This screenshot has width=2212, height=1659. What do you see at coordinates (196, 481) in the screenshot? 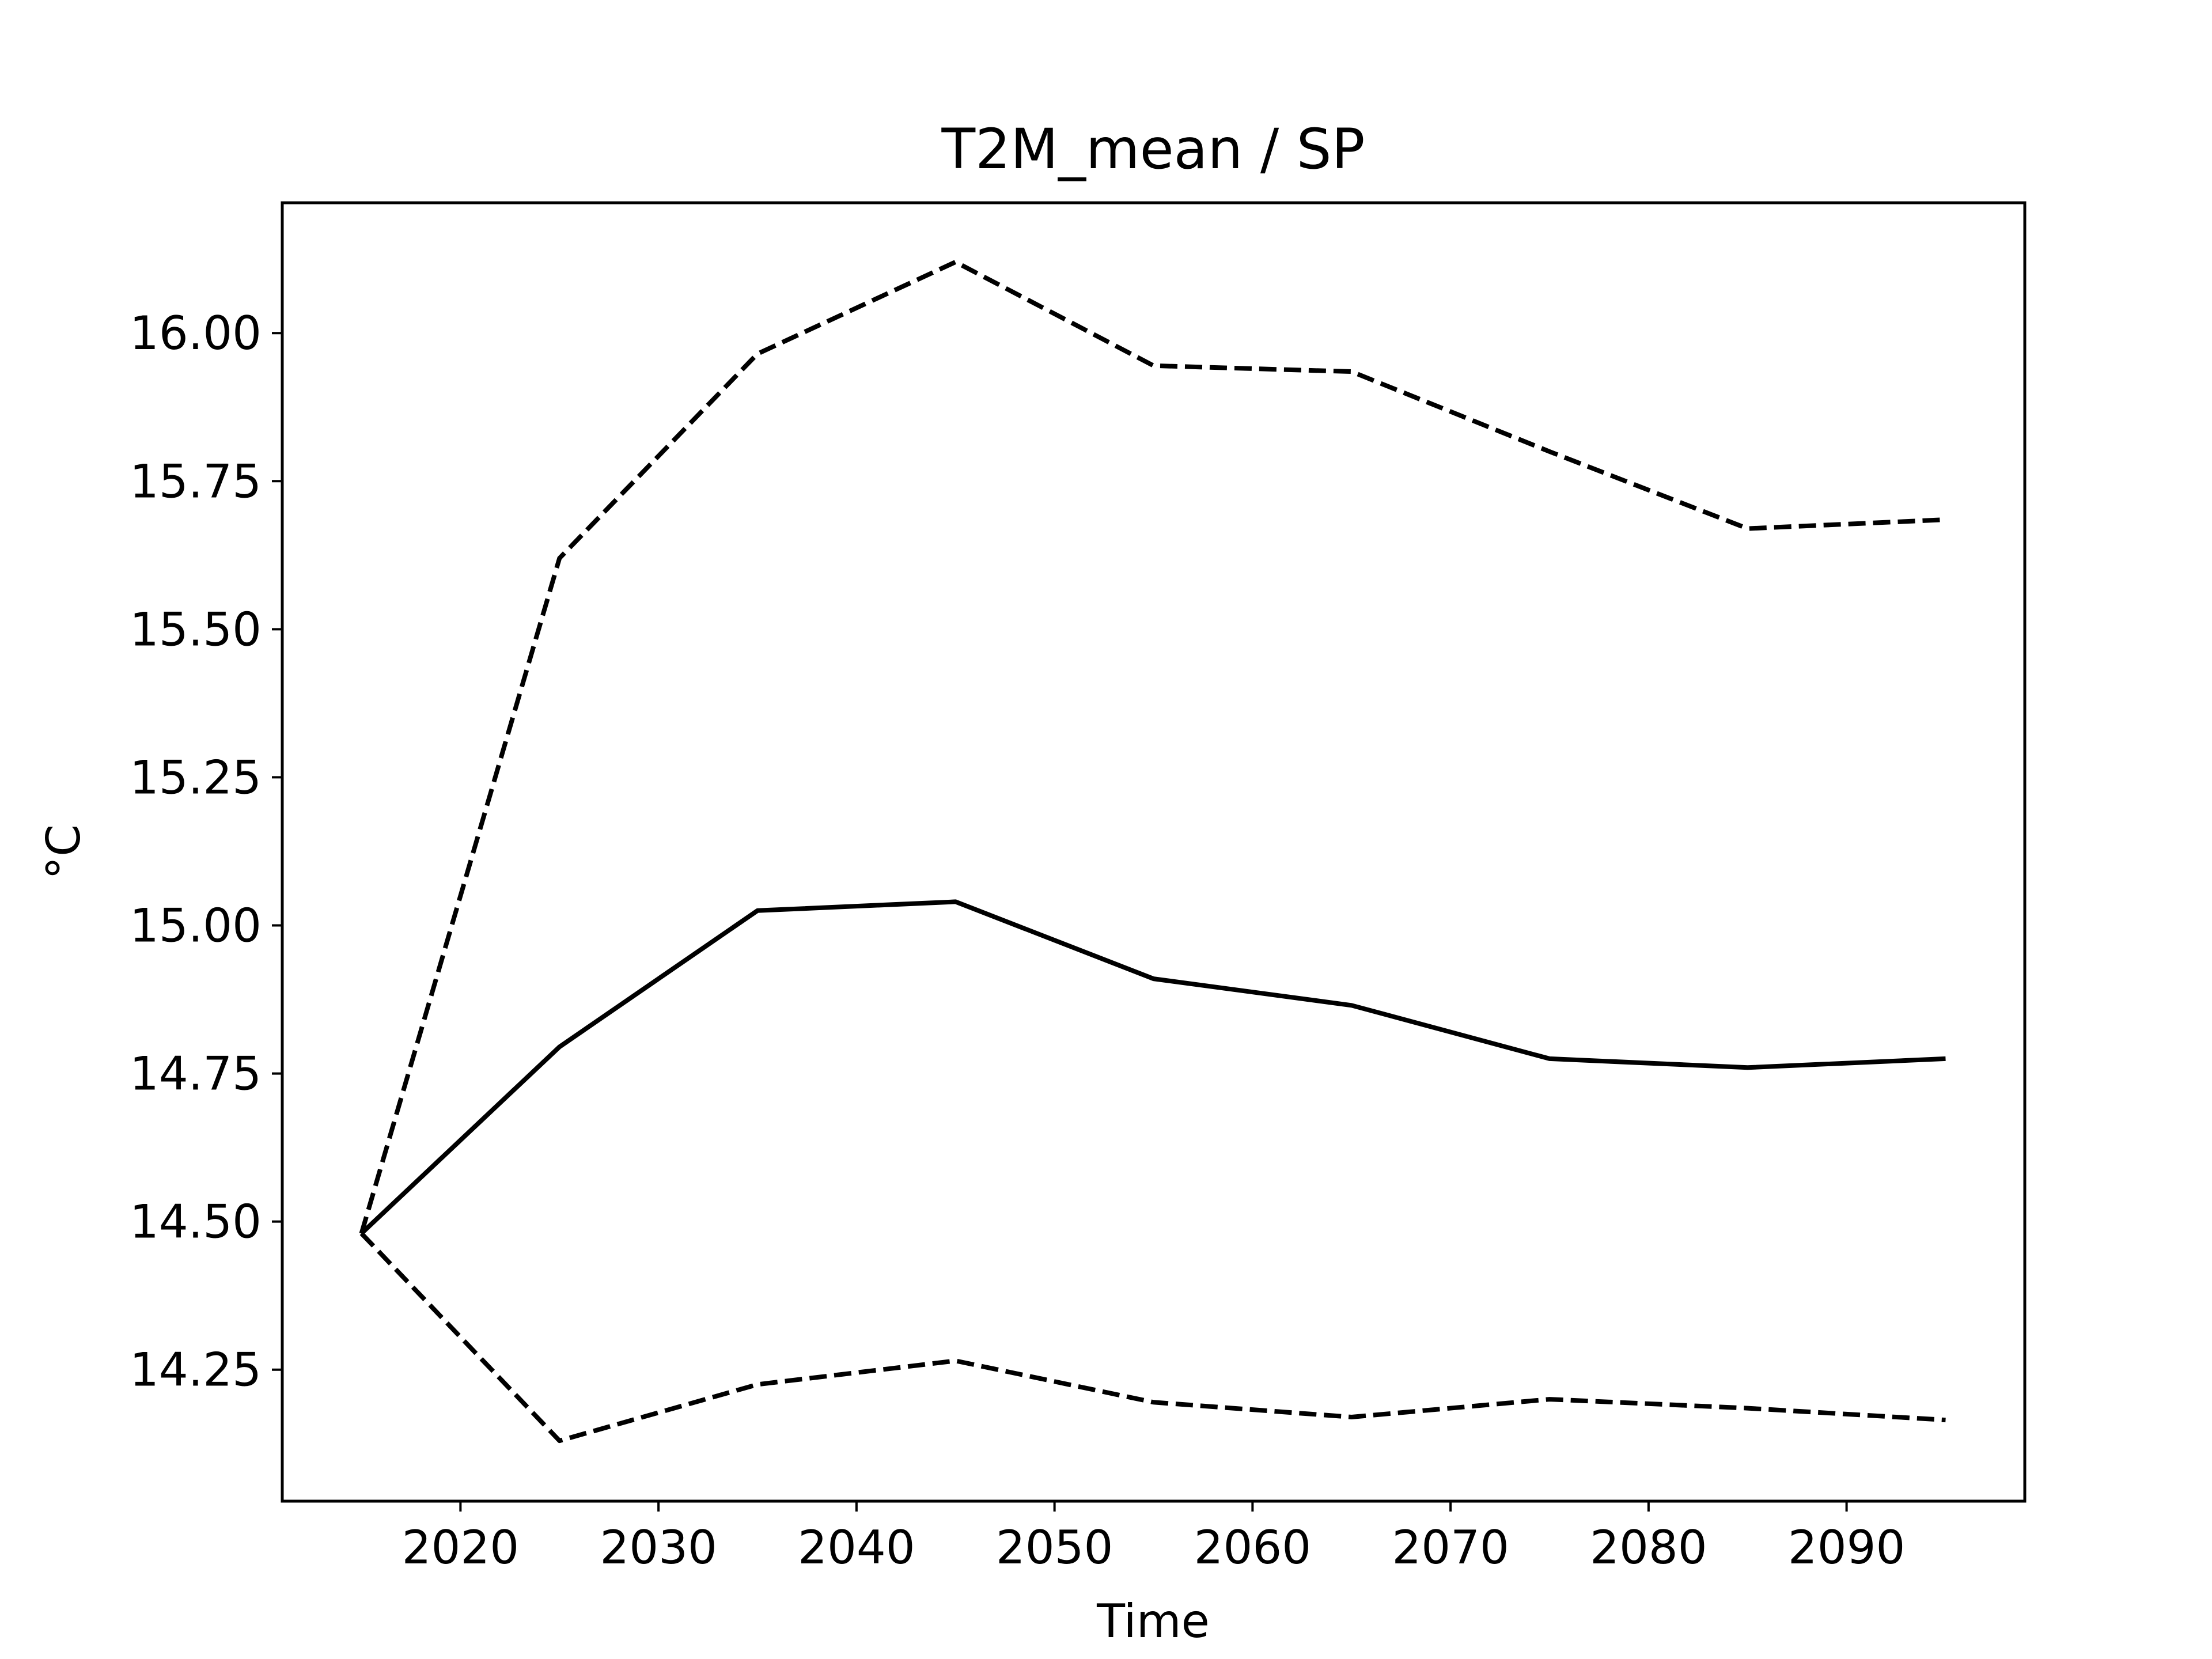
I see `y-tick-label: 15.75` at bounding box center [196, 481].